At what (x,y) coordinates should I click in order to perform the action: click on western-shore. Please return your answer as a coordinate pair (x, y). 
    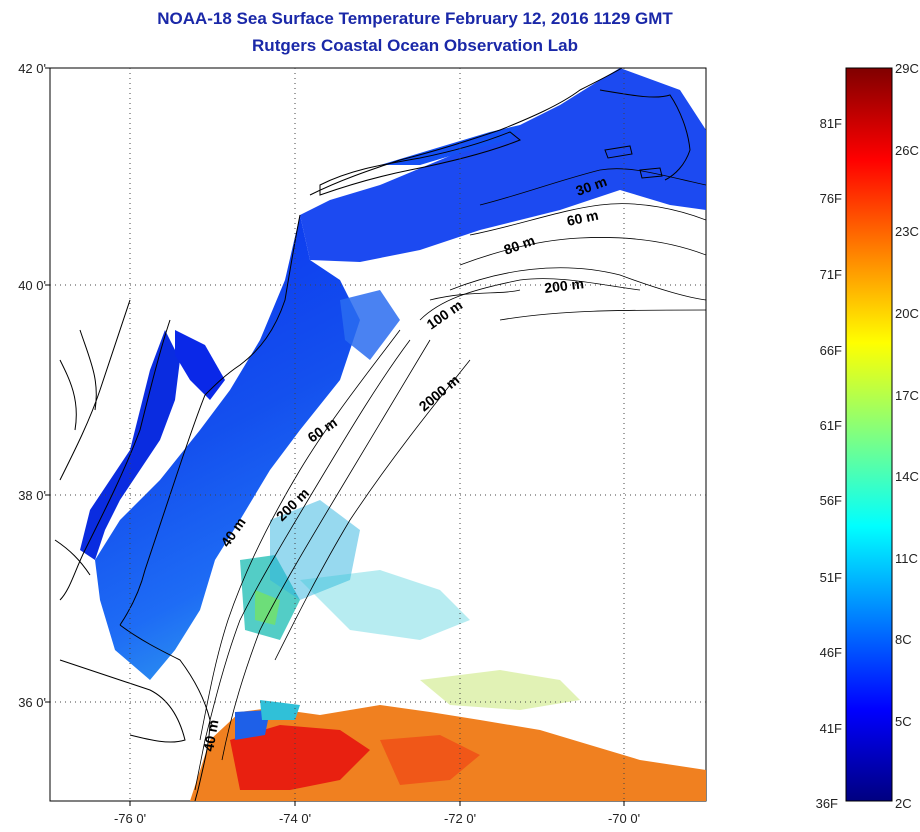
    Looking at the image, I should click on (95, 390).